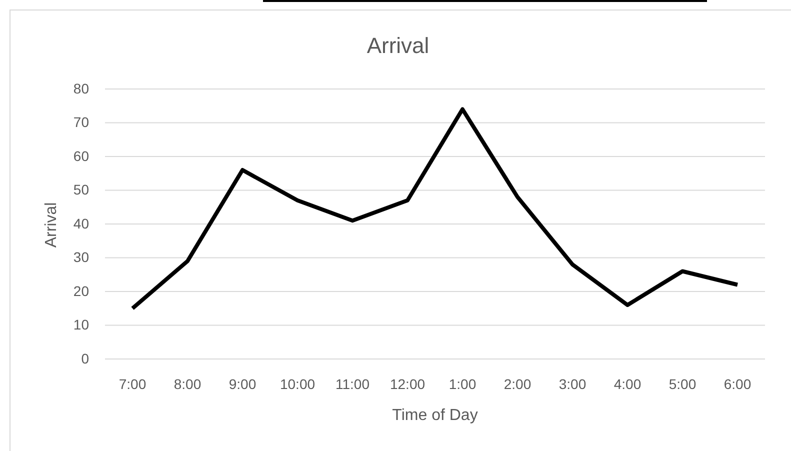 The width and height of the screenshot is (791, 451). I want to click on y-tick-label: 0, so click(85, 358).